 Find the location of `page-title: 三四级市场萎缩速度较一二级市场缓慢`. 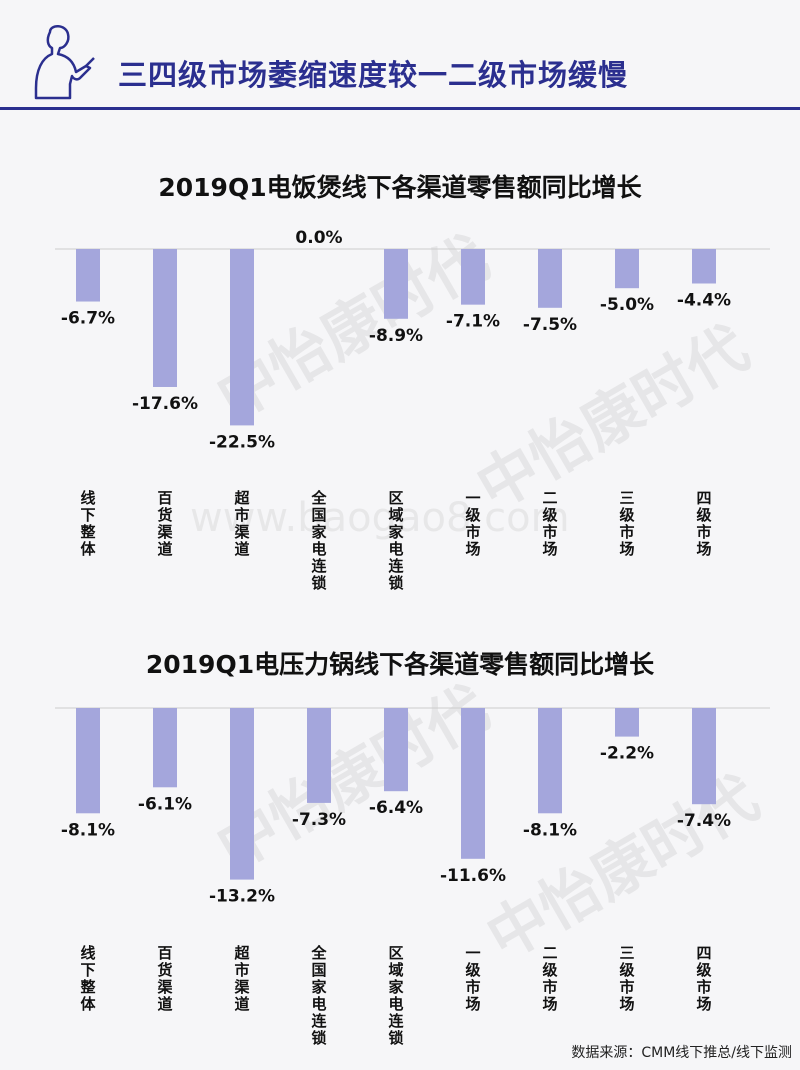

page-title: 三四级市场萎缩速度较一二级市场缓慢 is located at coordinates (373, 75).